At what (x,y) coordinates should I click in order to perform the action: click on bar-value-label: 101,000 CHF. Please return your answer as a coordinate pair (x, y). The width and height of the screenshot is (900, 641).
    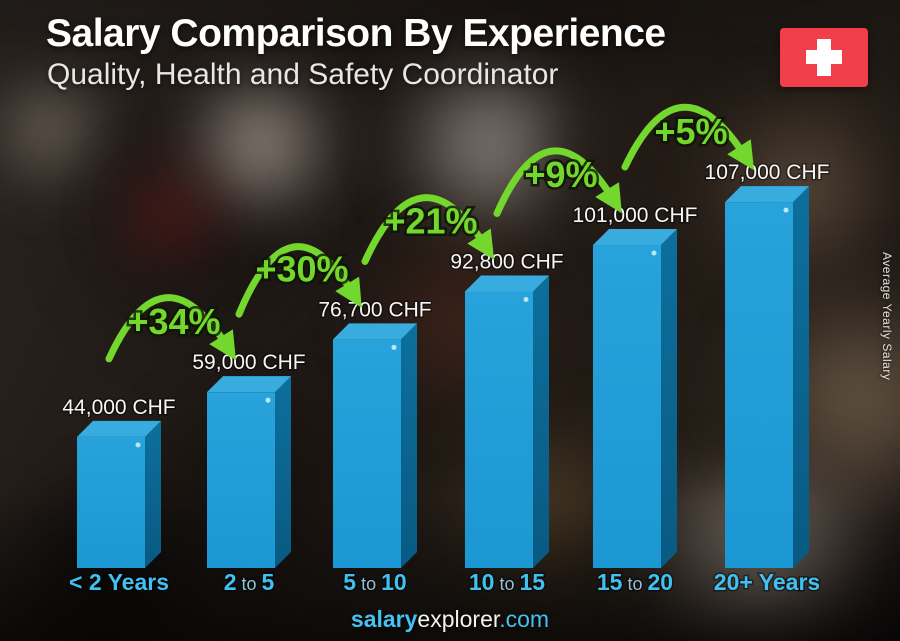
    Looking at the image, I should click on (635, 215).